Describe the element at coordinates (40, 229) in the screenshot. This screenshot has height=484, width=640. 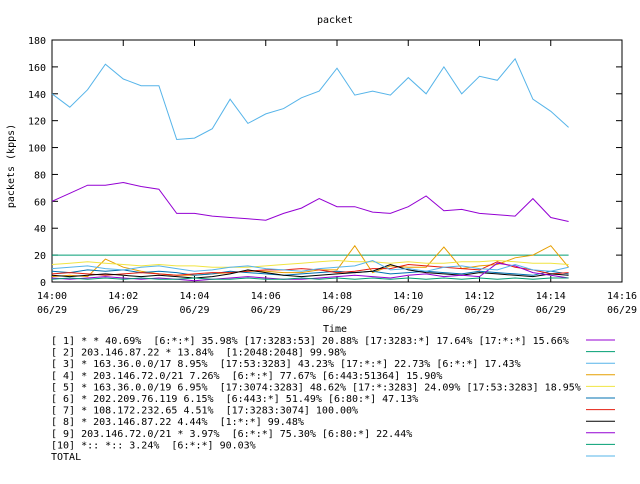
I see `y-tick-label: 40` at that location.